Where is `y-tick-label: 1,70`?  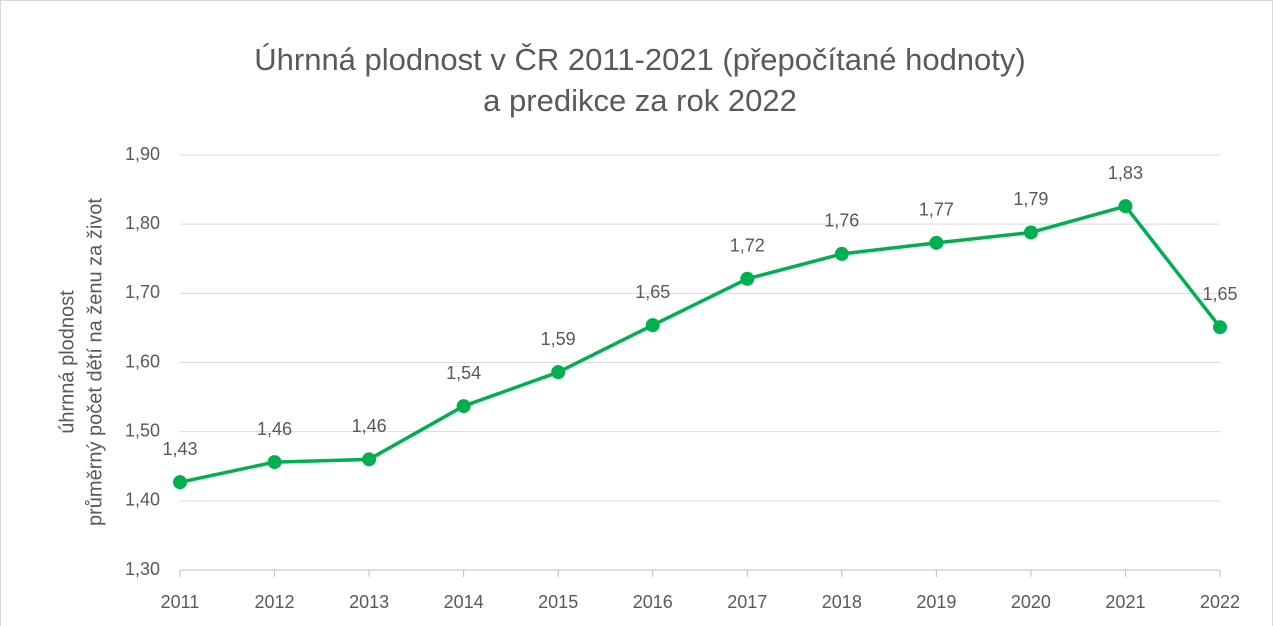 y-tick-label: 1,70 is located at coordinates (142, 292).